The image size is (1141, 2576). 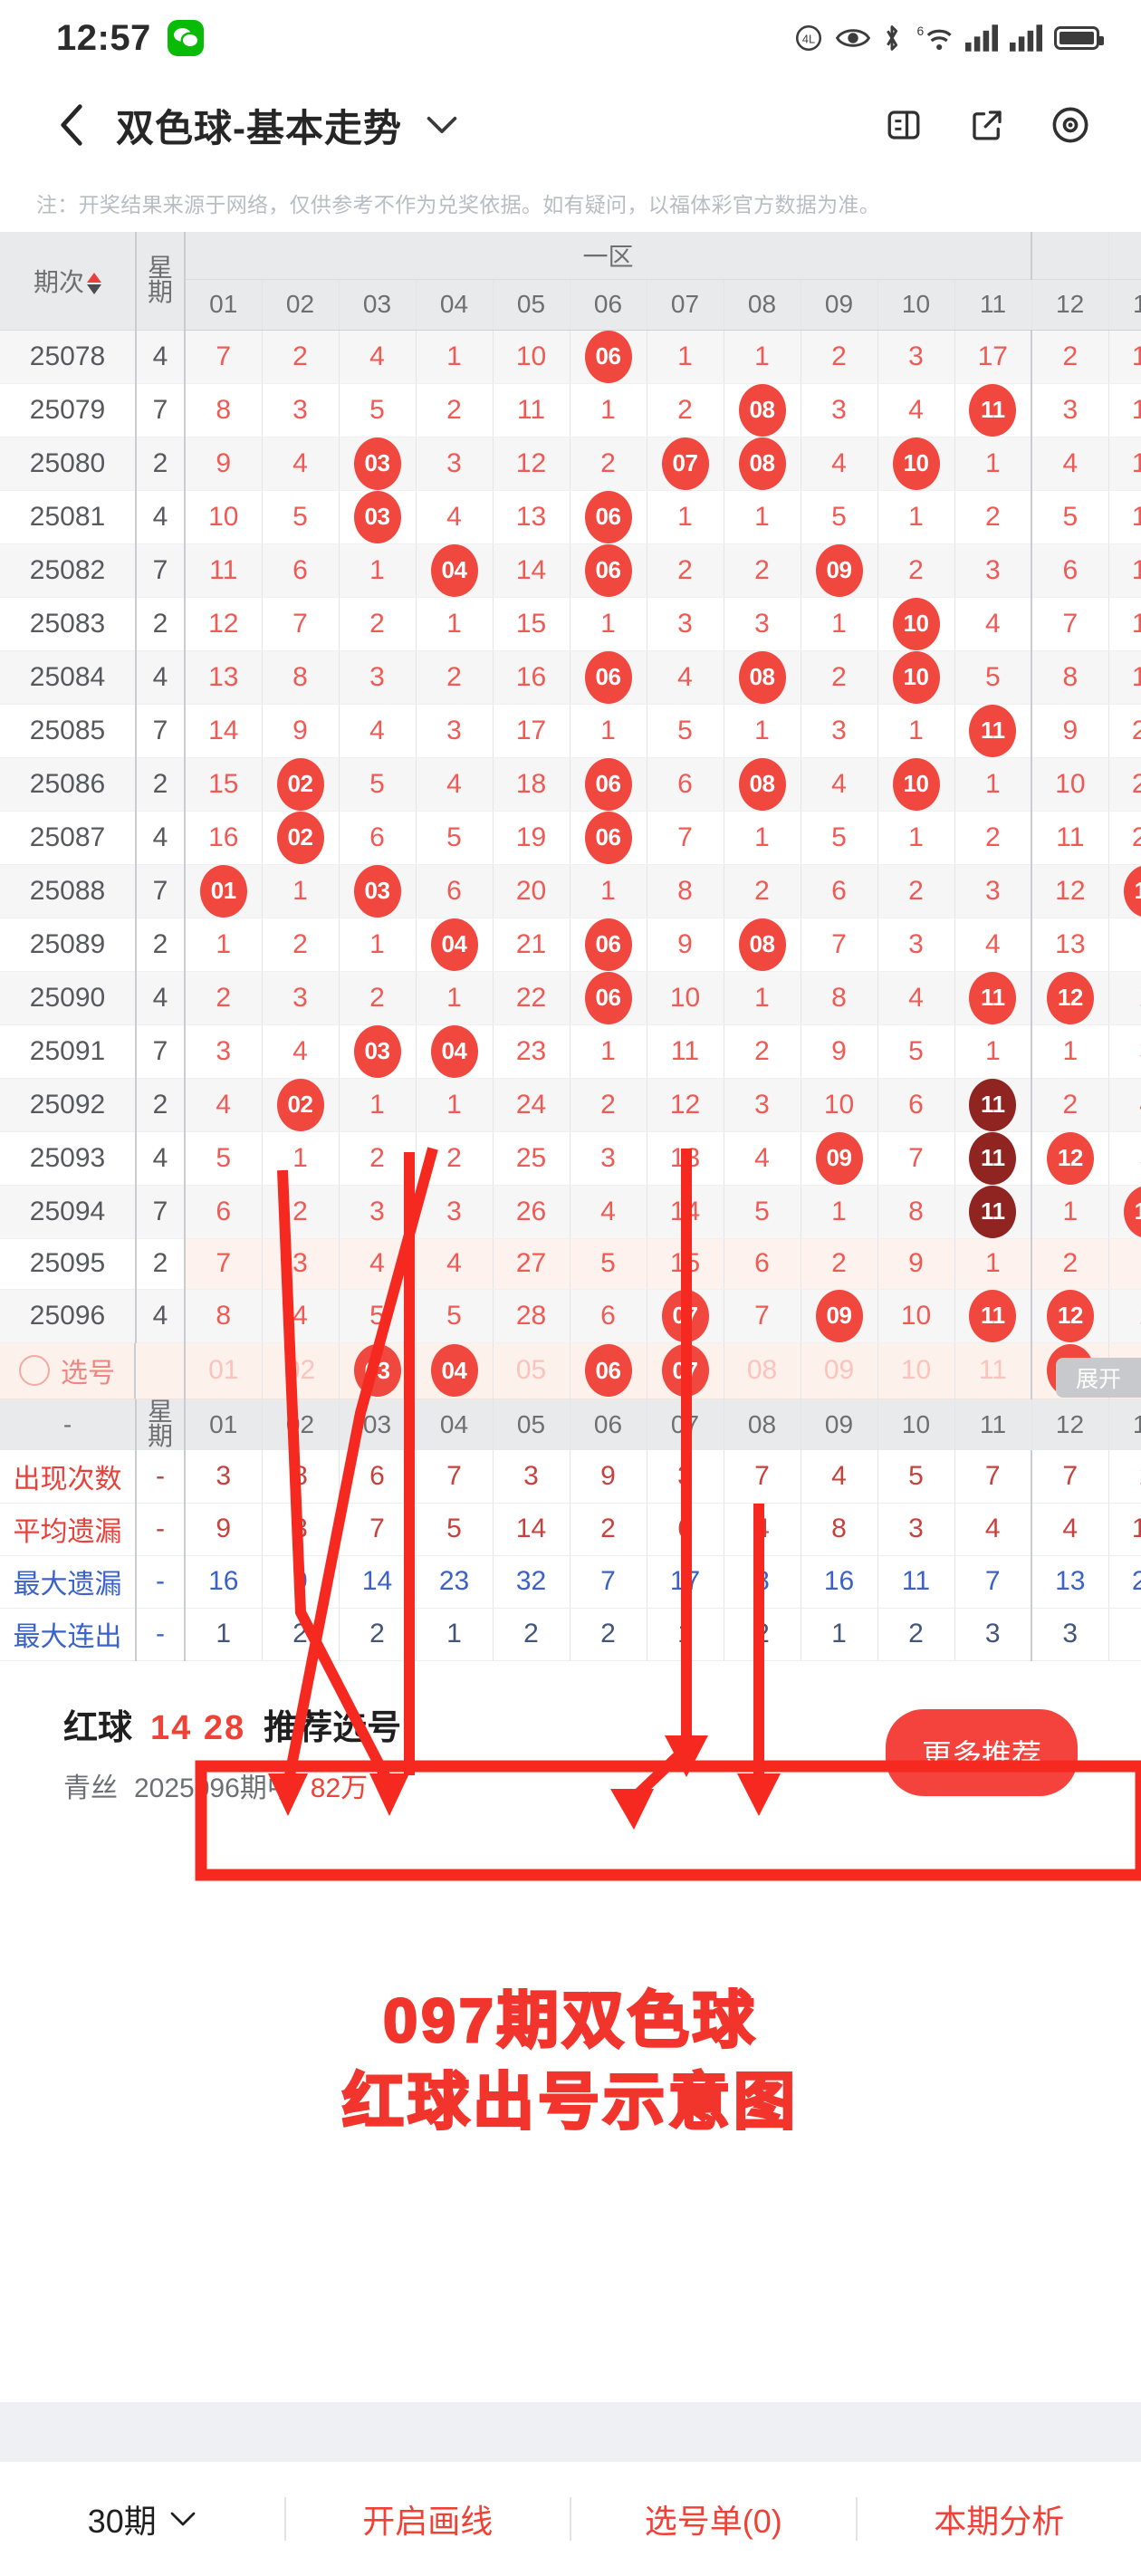 What do you see at coordinates (1124, 731) in the screenshot?
I see `trend-cell: 20` at bounding box center [1124, 731].